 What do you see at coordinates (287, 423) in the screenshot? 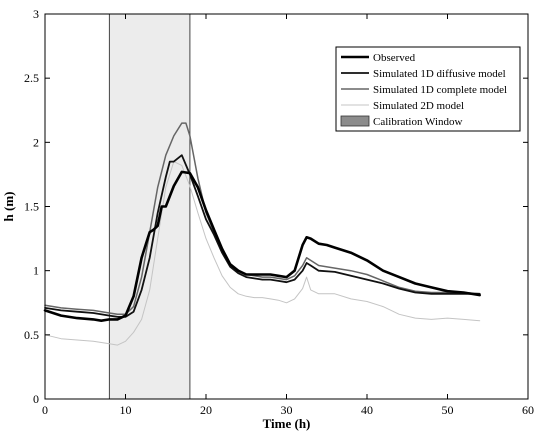
I see `x-axis-title: Time (h)` at bounding box center [287, 423].